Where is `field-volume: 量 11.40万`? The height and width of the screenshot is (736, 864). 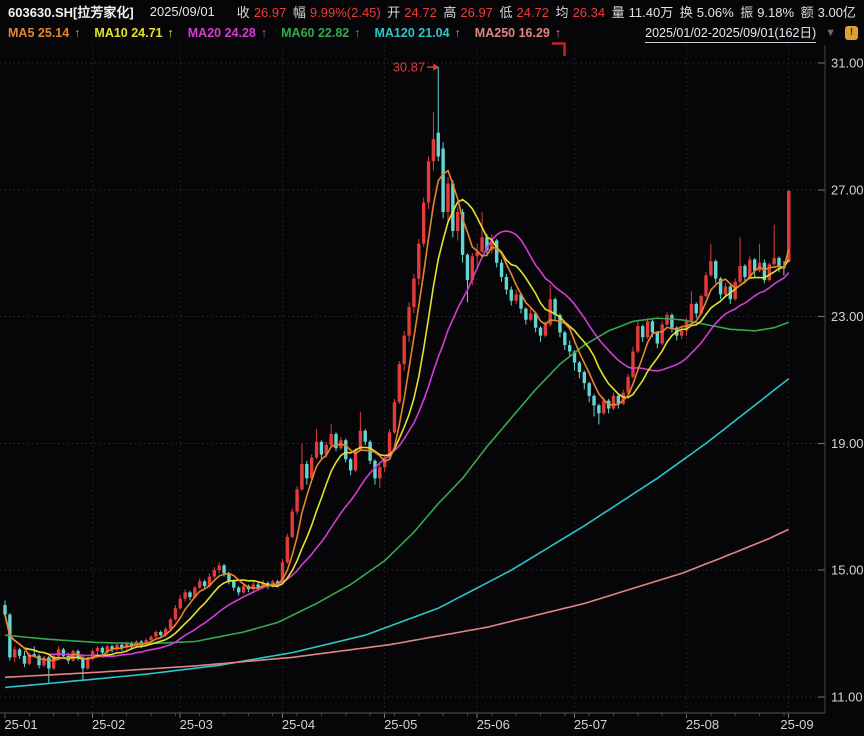
field-volume: 量 11.40万 is located at coordinates (642, 12).